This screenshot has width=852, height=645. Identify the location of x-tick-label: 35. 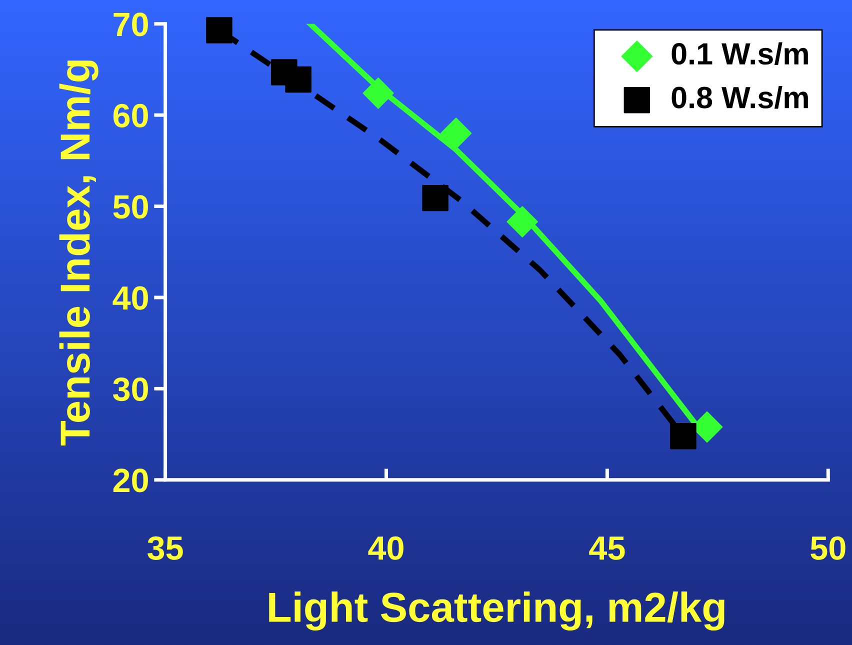
(165, 548).